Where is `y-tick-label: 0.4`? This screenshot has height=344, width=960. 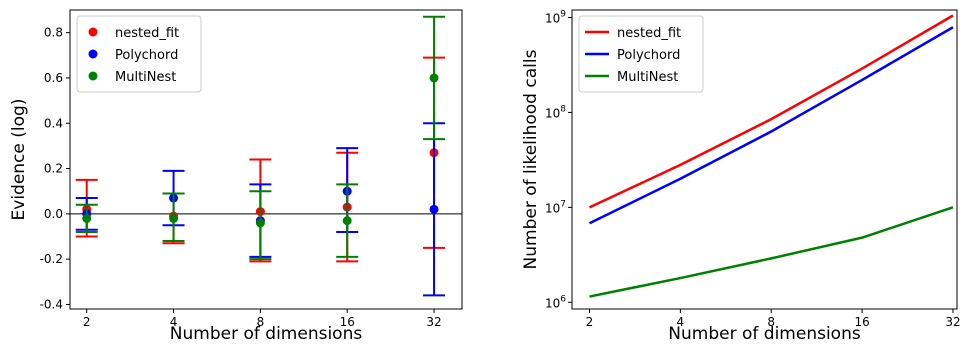
y-tick-label: 0.4 is located at coordinates (53, 123).